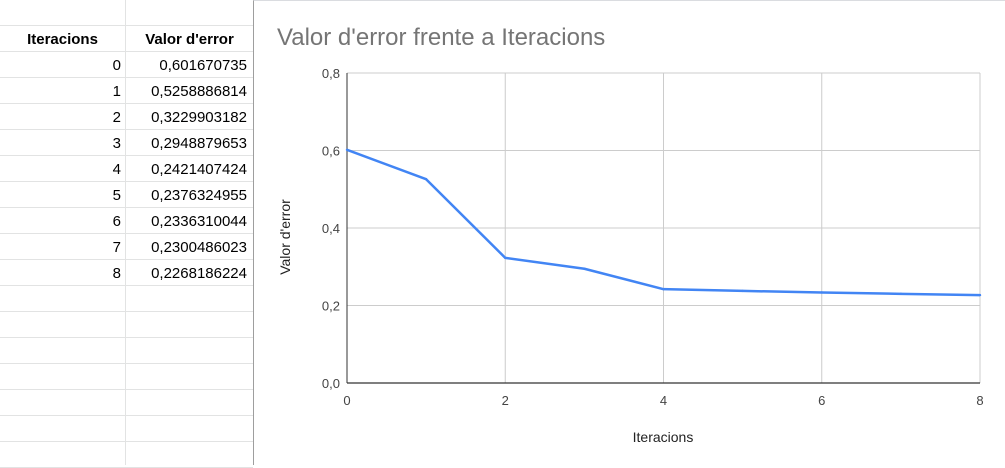  What do you see at coordinates (116, 91) in the screenshot?
I see `cell-iteracio: 1` at bounding box center [116, 91].